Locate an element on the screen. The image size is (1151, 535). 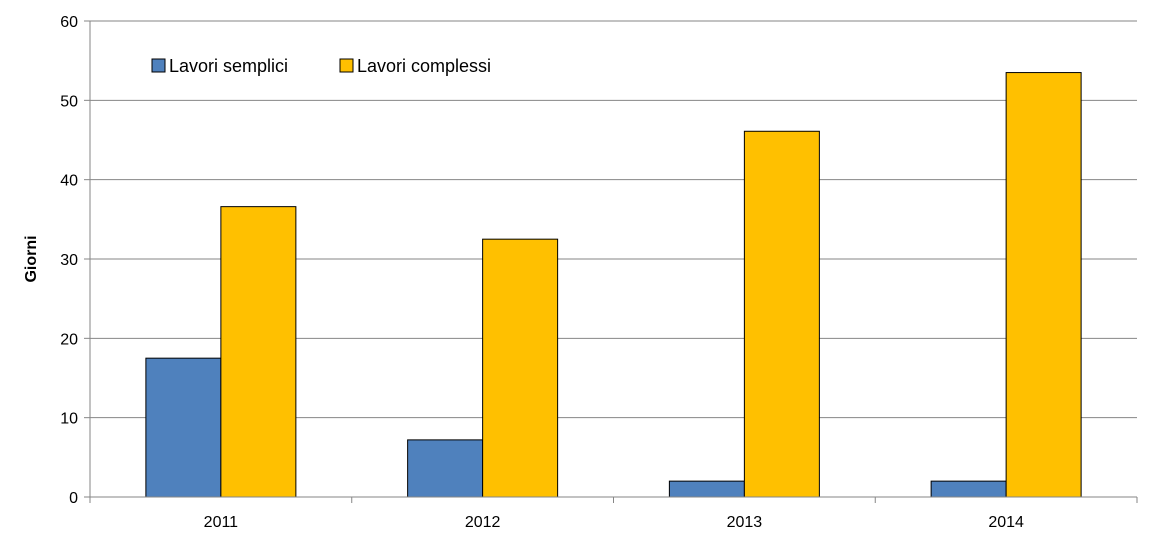
x-tick-label: 2014 is located at coordinates (1006, 522).